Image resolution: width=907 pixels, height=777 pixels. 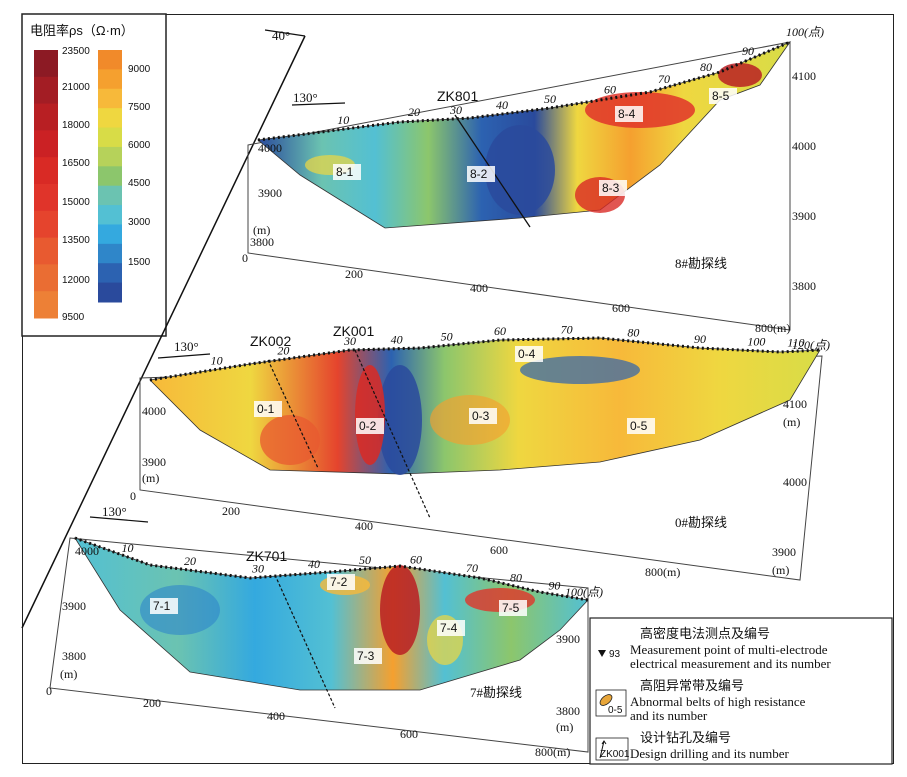 I want to click on color-scale-left-label: 23500, so click(x=76, y=51).